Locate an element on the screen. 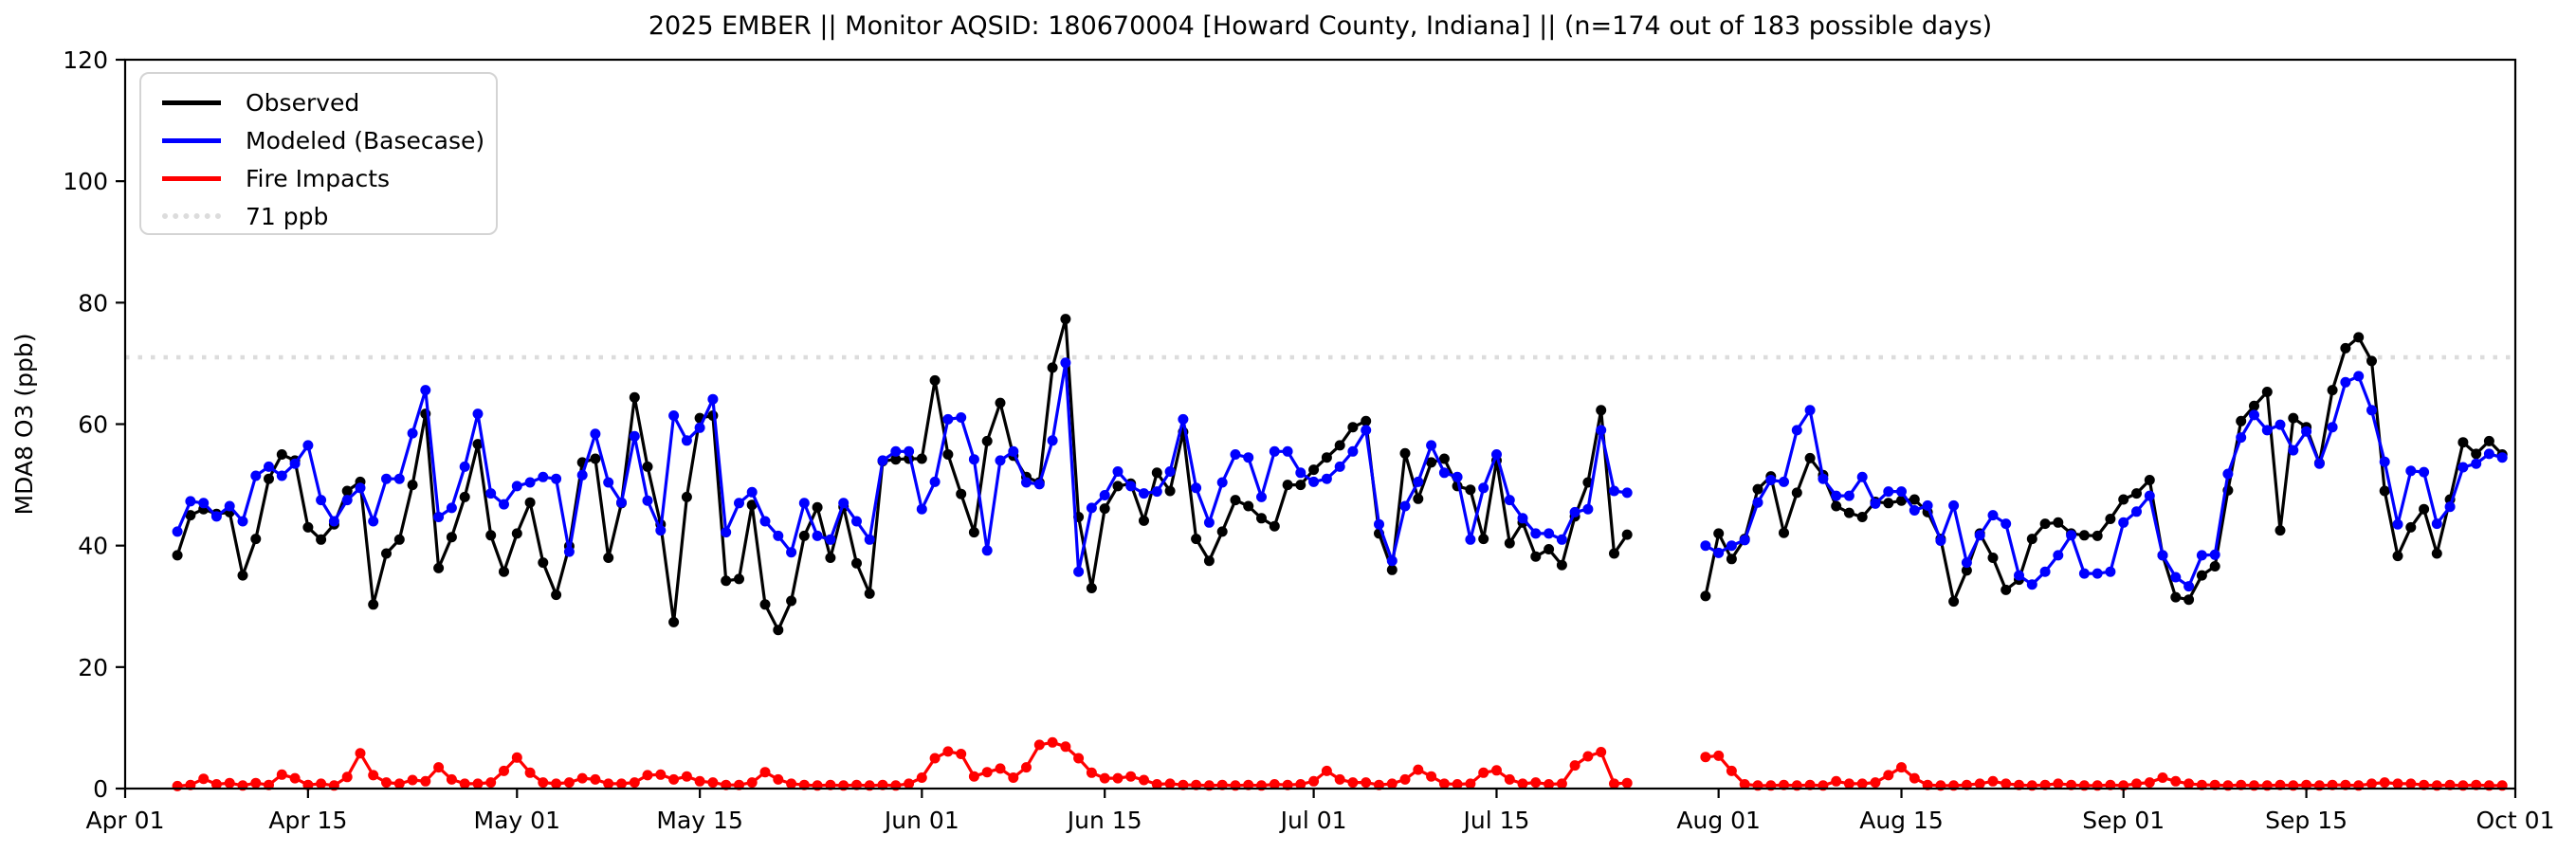  y-tick-label: 40 is located at coordinates (93, 546).